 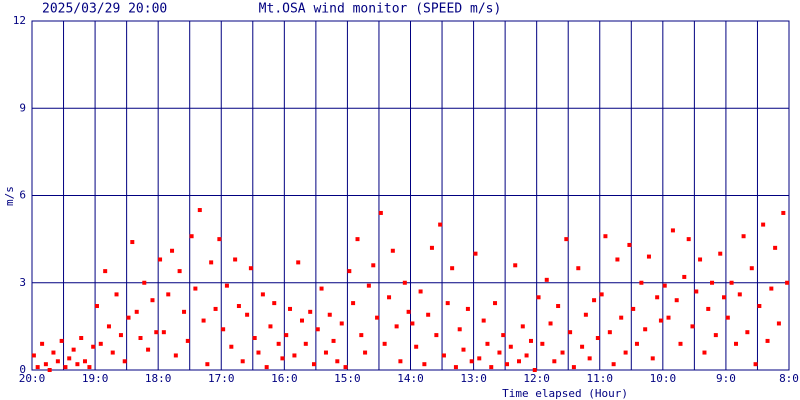 I want to click on x-tick-label: 9:0, so click(x=726, y=378).